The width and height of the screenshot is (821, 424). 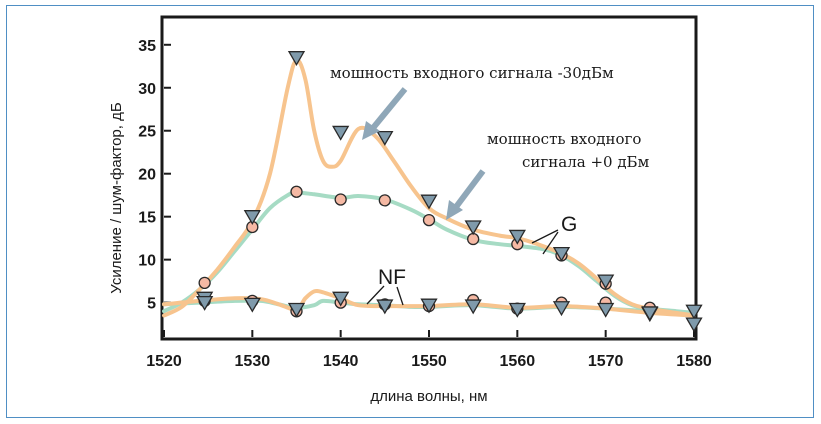 I want to click on y-tick-label: 30, so click(x=147, y=89).